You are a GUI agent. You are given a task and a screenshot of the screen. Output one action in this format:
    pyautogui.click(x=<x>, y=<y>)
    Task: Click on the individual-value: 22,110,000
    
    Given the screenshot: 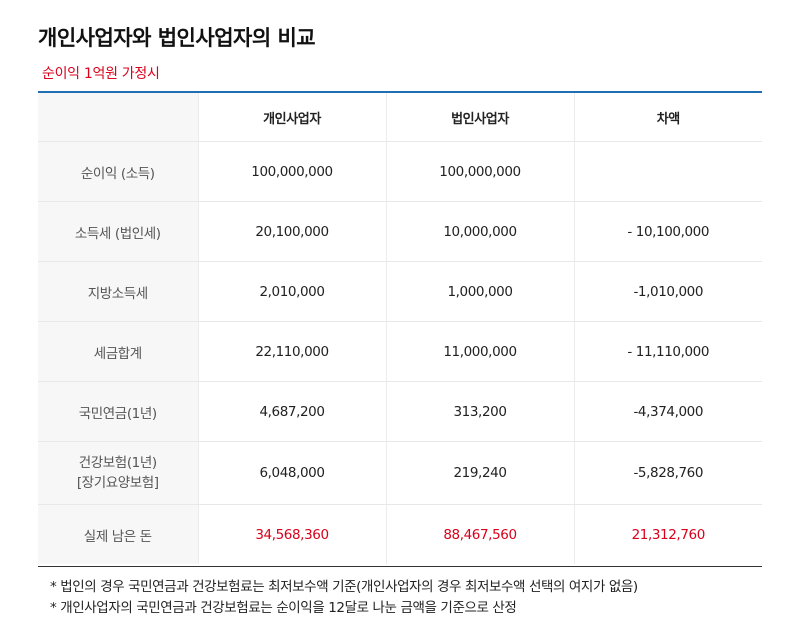 What is the action you would take?
    pyautogui.click(x=291, y=351)
    